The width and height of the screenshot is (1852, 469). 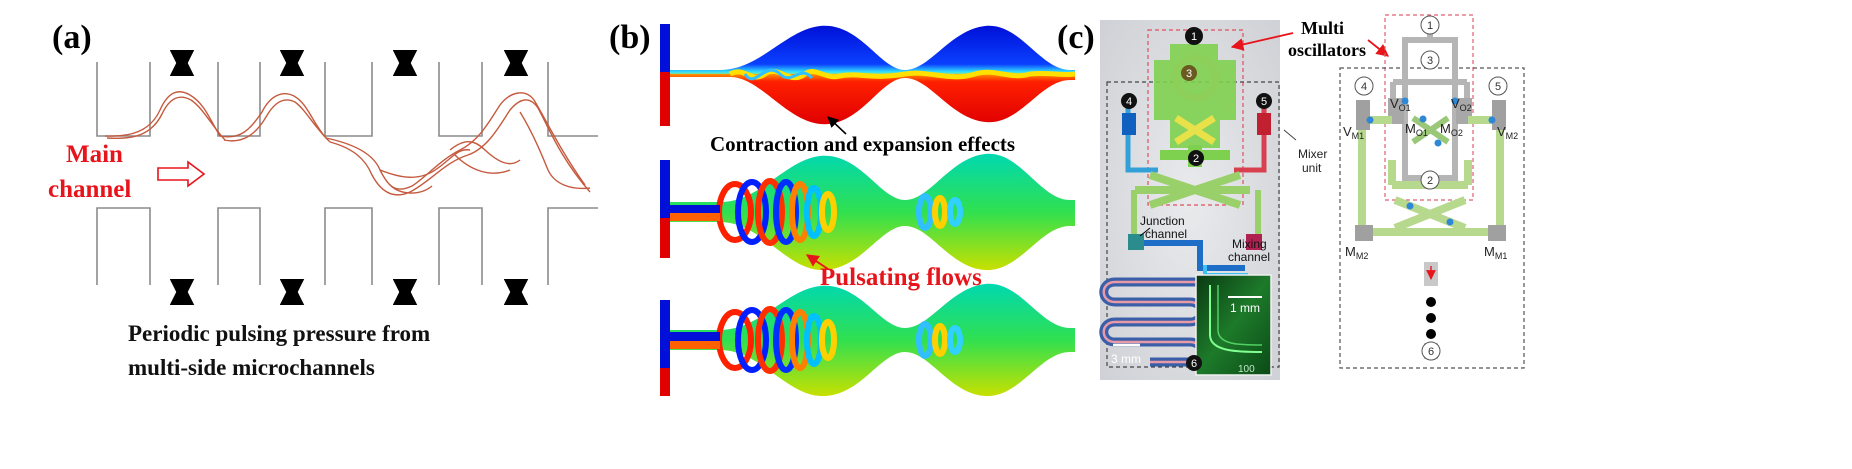 I want to click on main-channel-arrow, so click(x=181, y=174).